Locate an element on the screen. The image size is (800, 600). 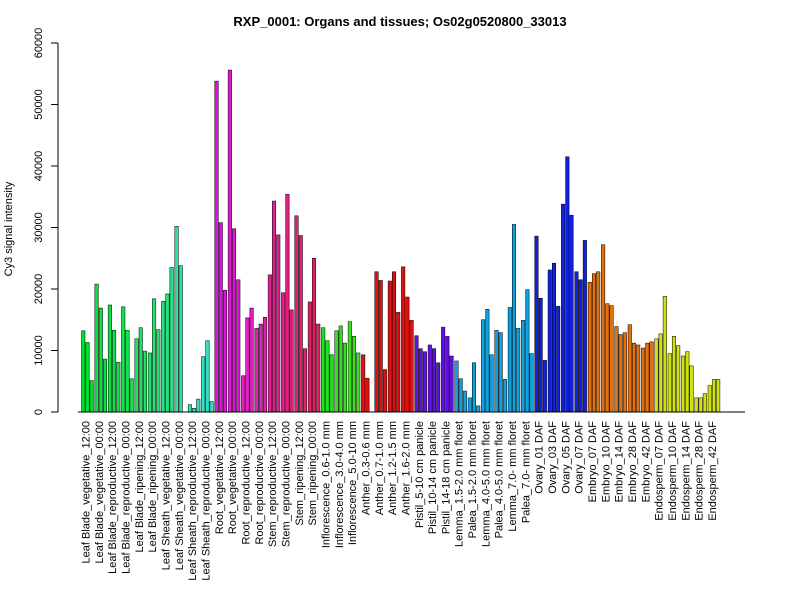
x-tick-label: Pistil_5-10 cm panicle is located at coordinates (420, 474).